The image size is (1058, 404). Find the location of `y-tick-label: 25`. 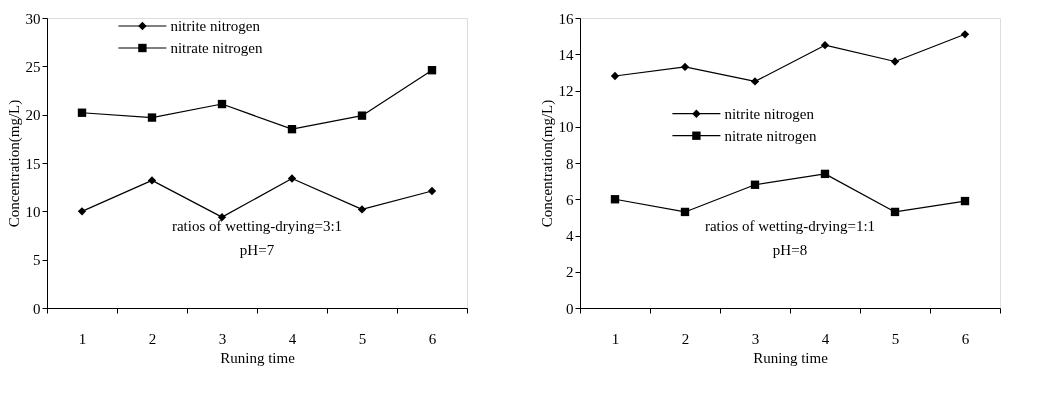

y-tick-label: 25 is located at coordinates (33, 66).